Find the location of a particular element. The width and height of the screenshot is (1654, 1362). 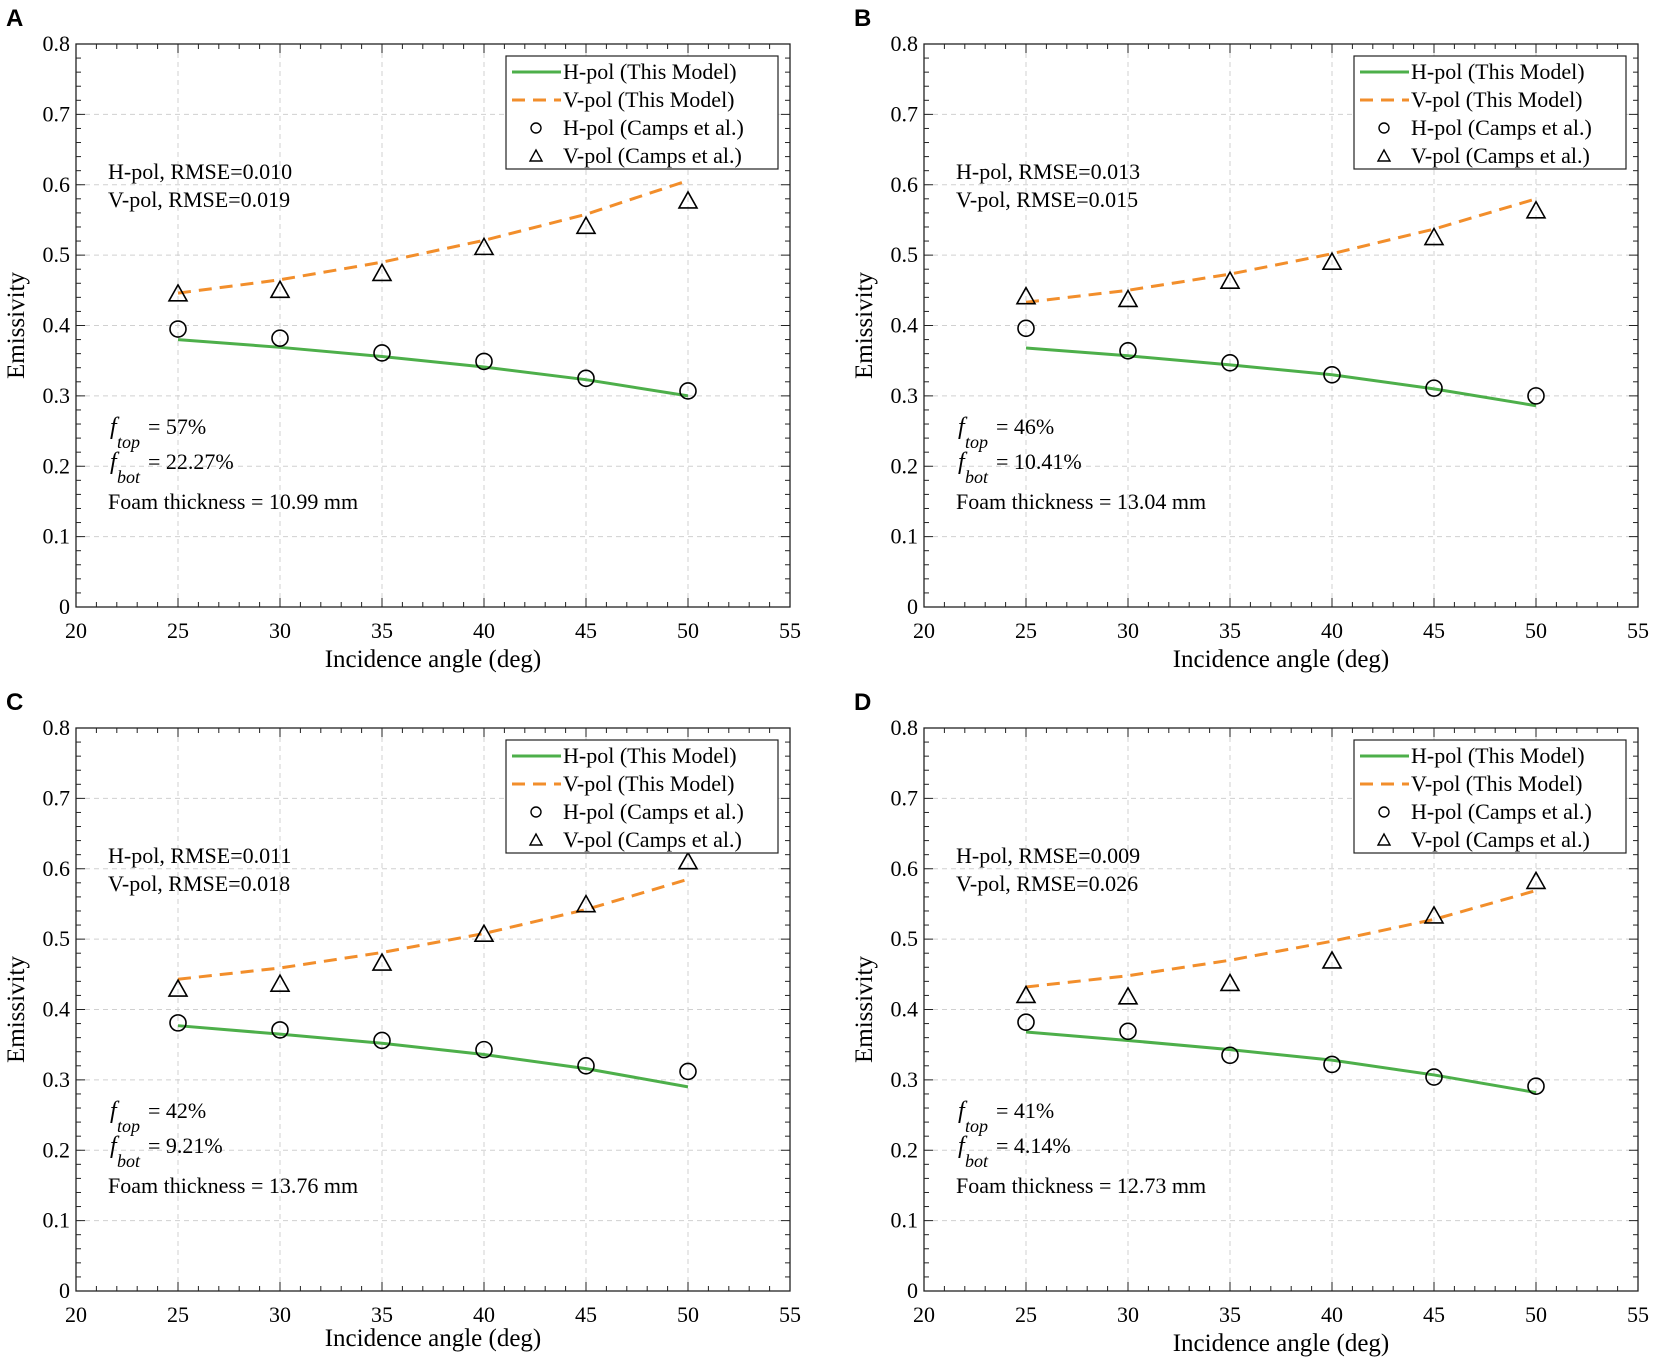

rmse-v-annotation: V-pol, RMSE=0.026 is located at coordinates (1047, 883).